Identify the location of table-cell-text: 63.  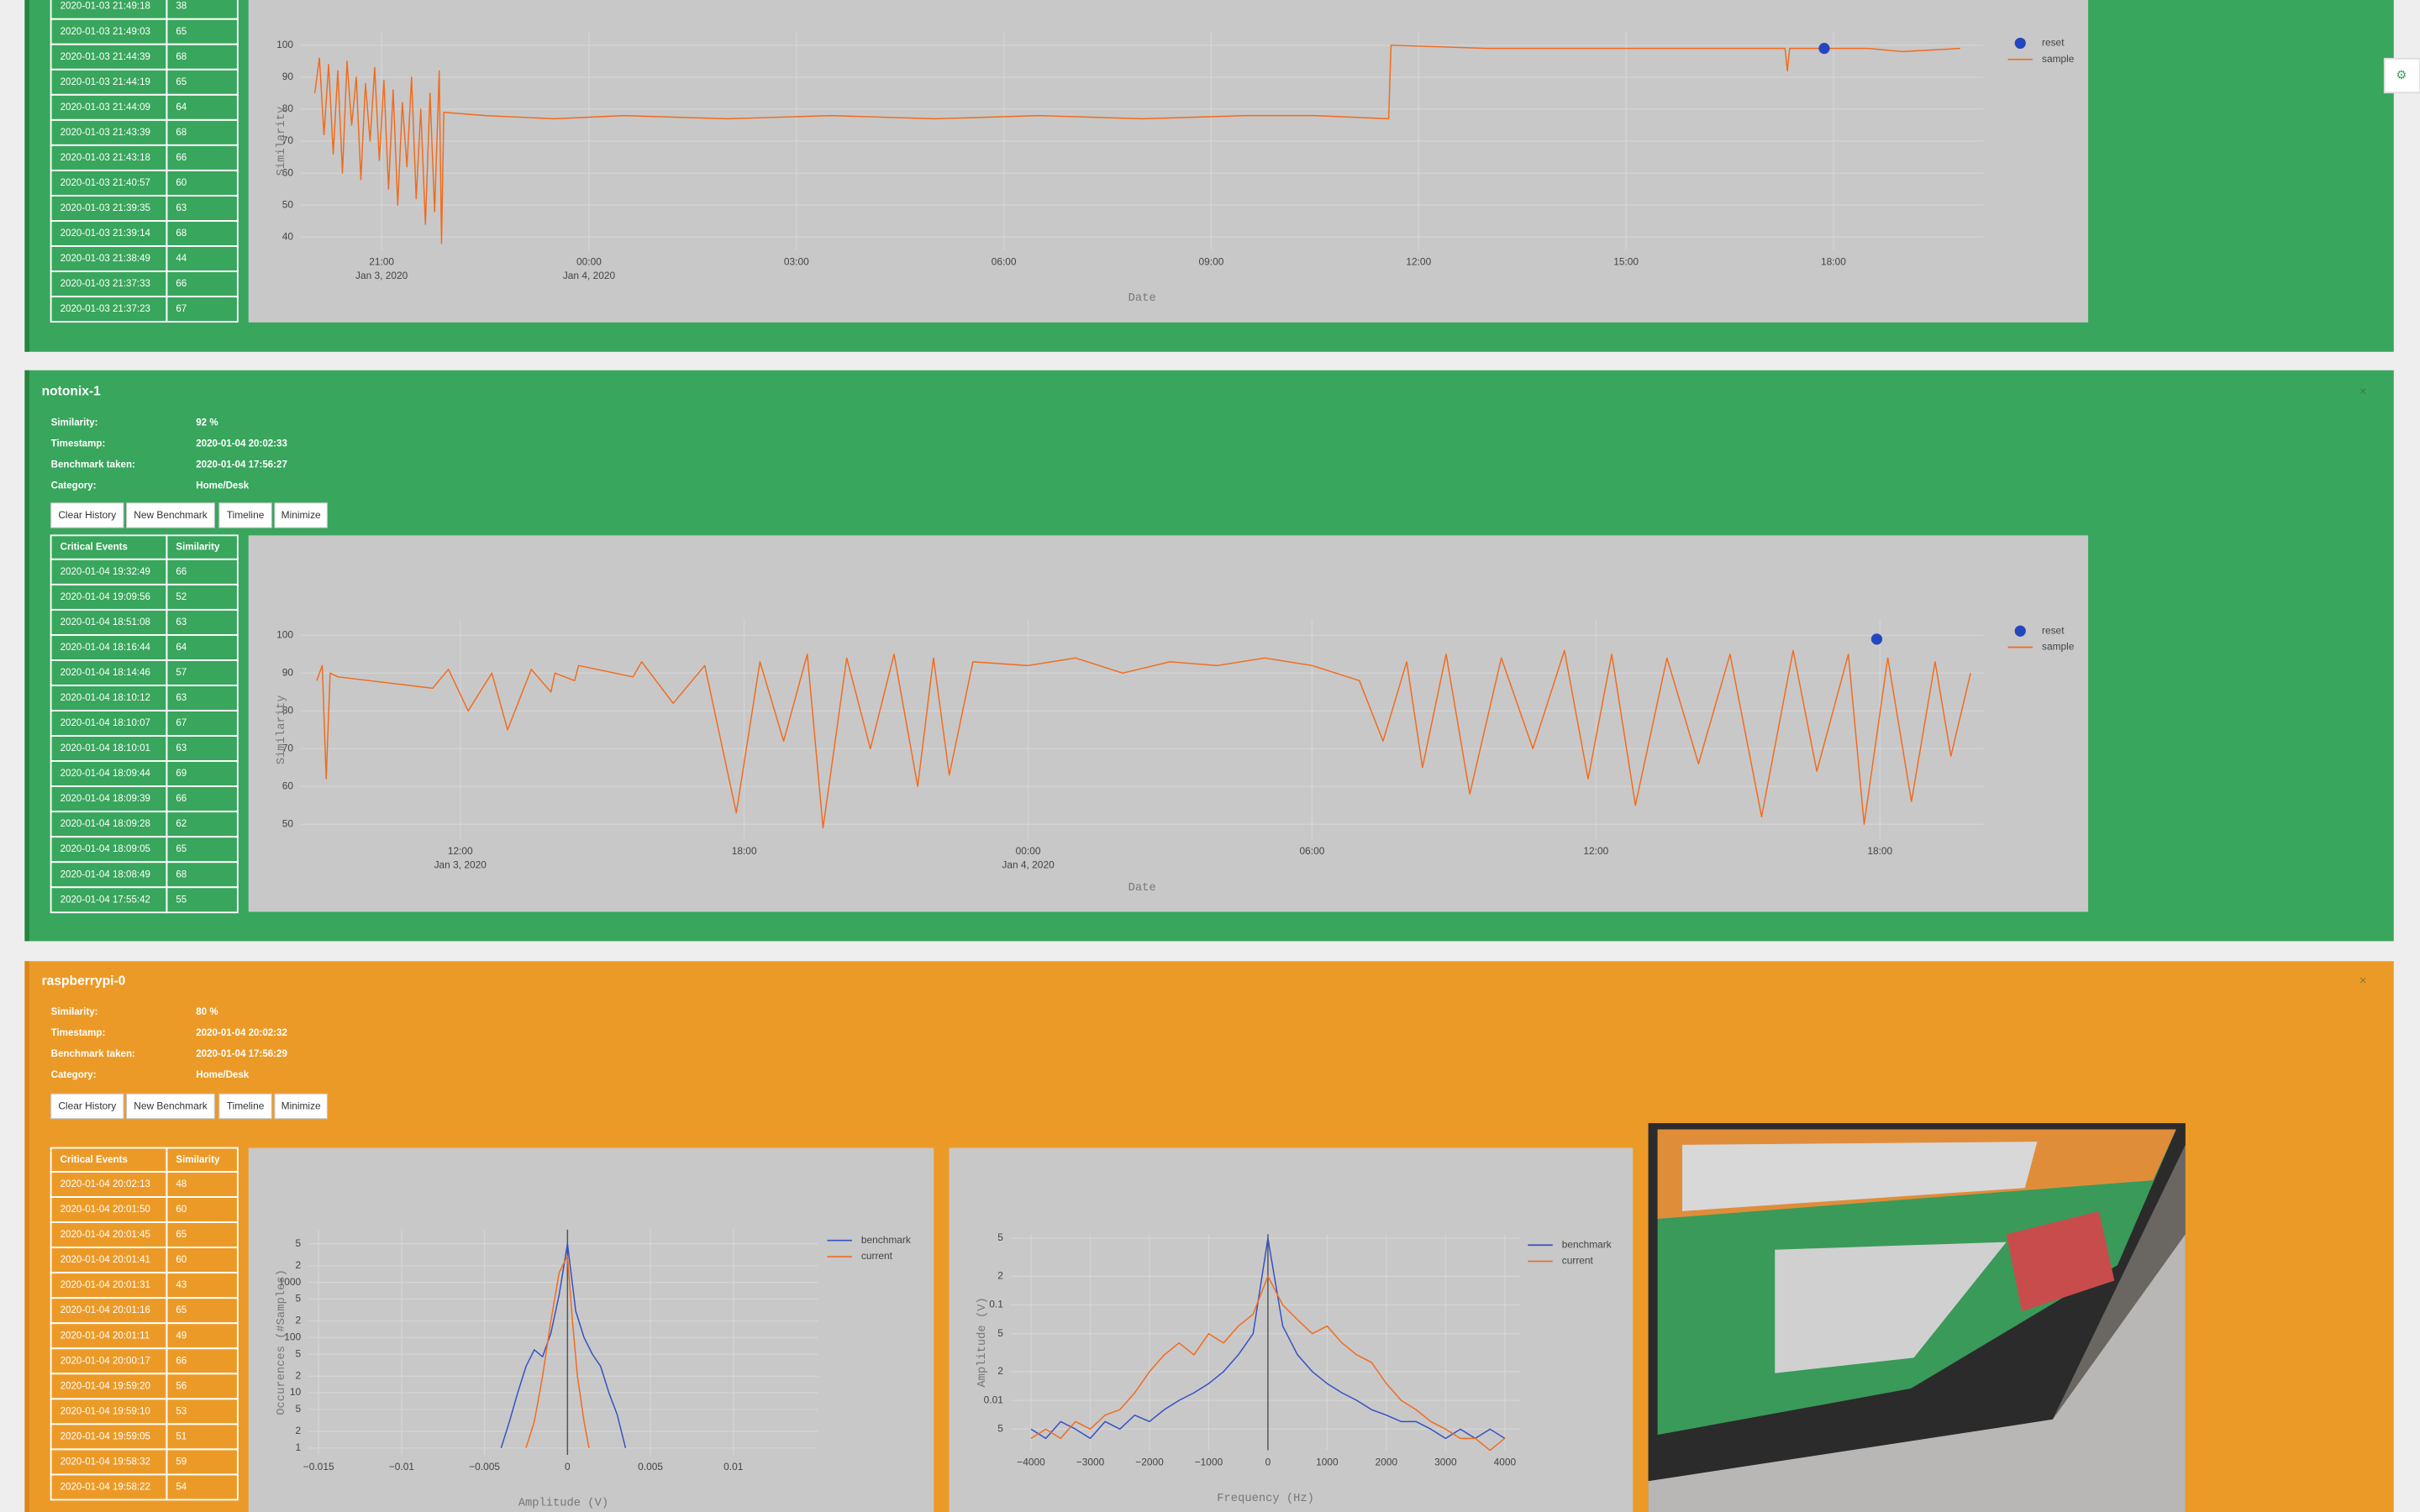
(181, 208).